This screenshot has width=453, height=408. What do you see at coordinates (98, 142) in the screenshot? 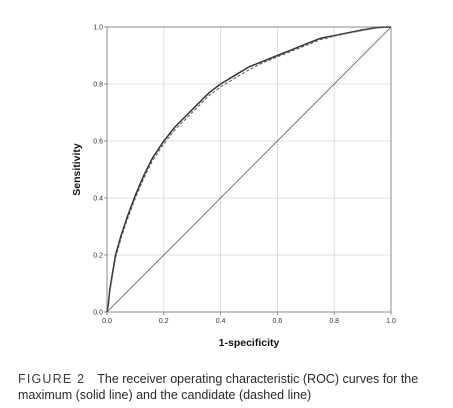
I see `y-tick-label: 0.6` at bounding box center [98, 142].